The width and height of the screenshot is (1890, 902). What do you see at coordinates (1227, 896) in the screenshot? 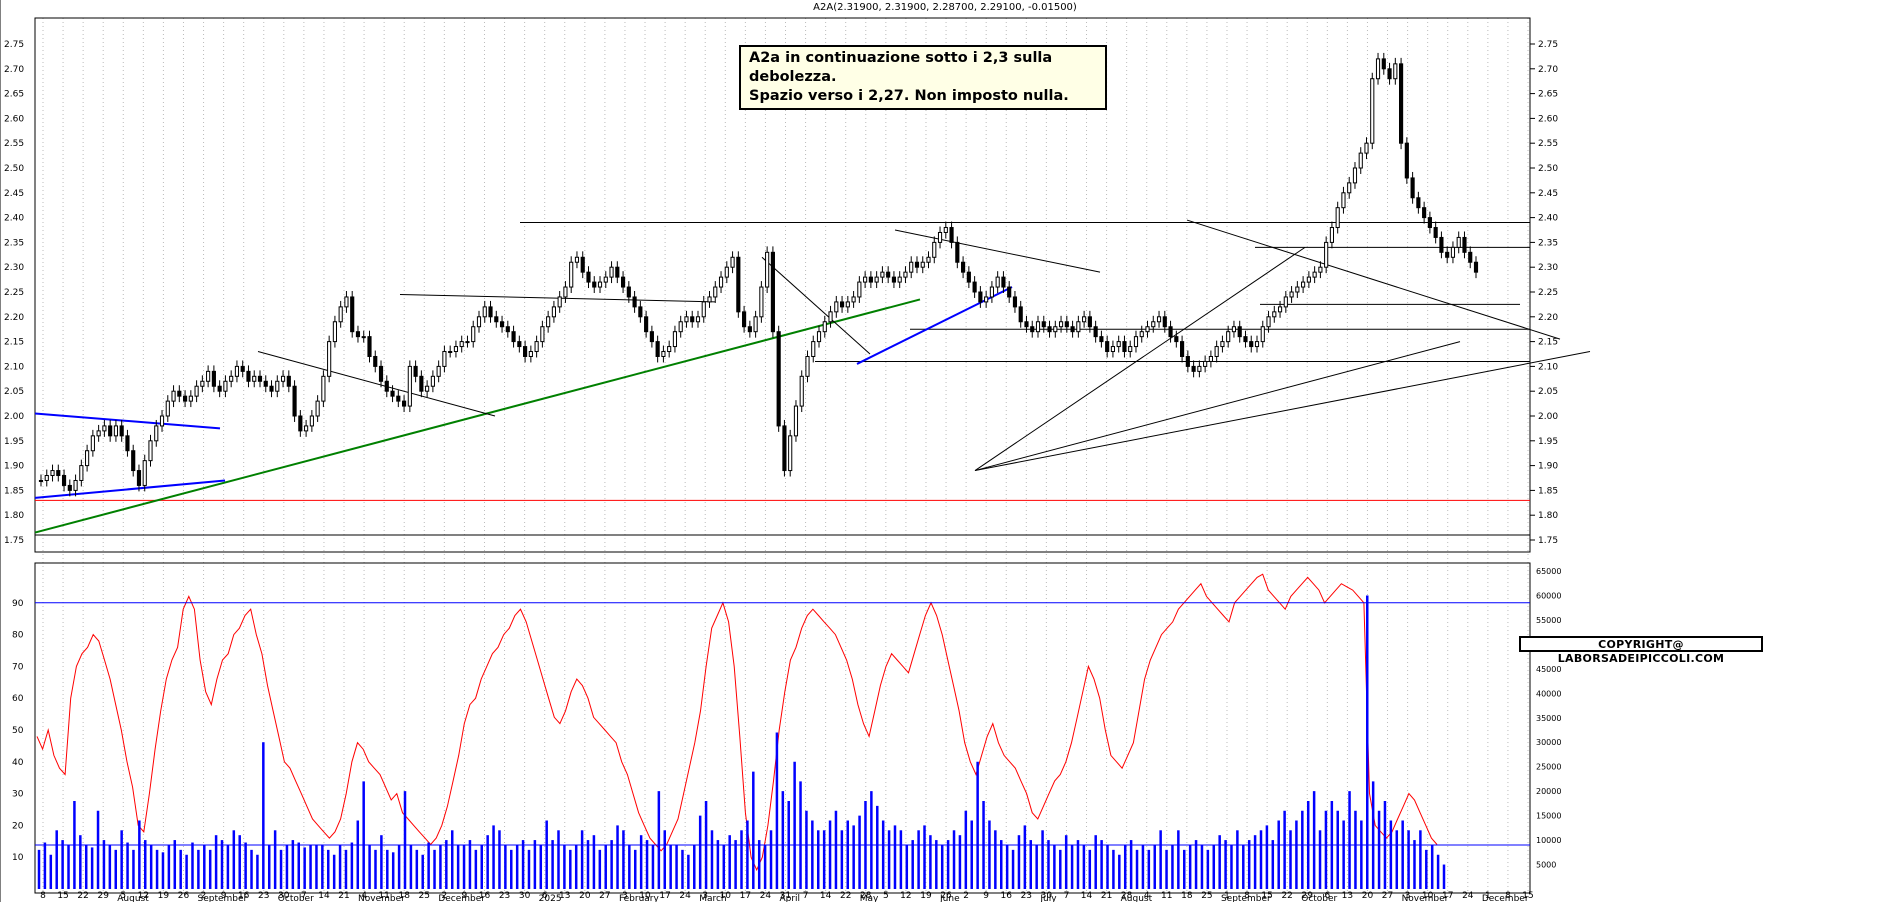
I see `x-day-tick-label: 1` at bounding box center [1227, 896].